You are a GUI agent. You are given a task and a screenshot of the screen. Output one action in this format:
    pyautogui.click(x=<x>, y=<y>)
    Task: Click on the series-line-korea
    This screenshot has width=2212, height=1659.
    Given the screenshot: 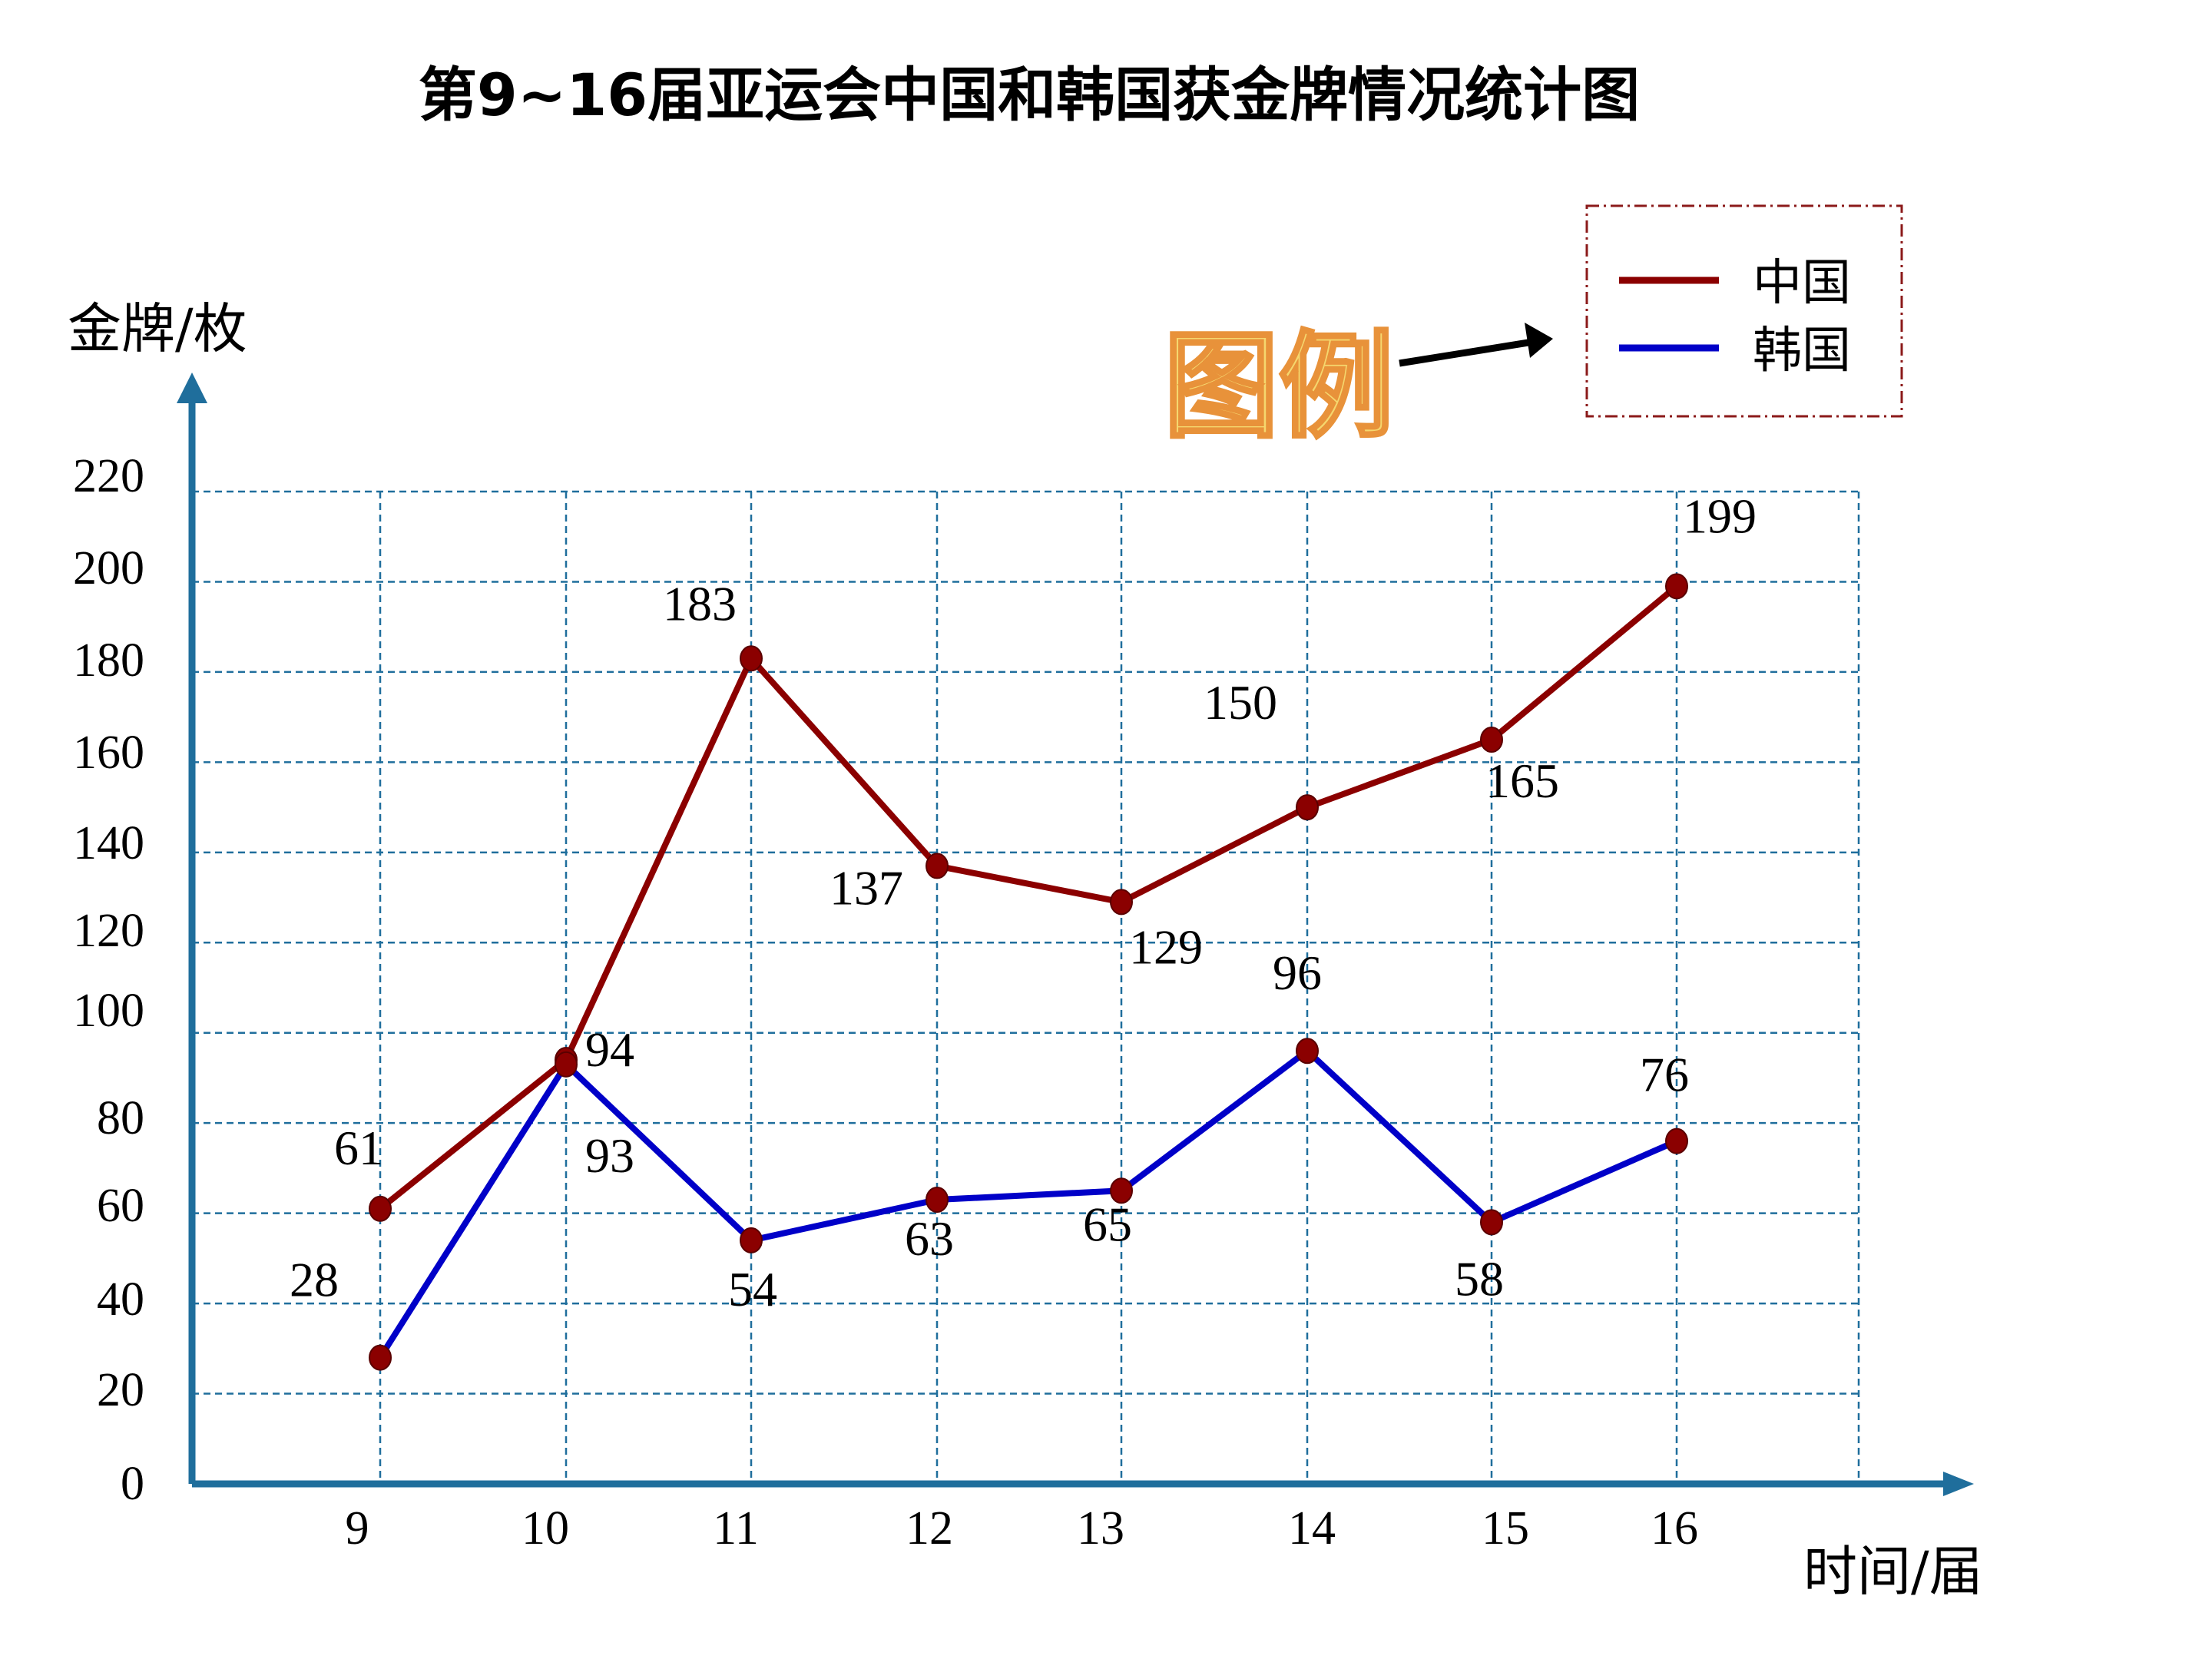 What is the action you would take?
    pyautogui.click(x=1027, y=1204)
    